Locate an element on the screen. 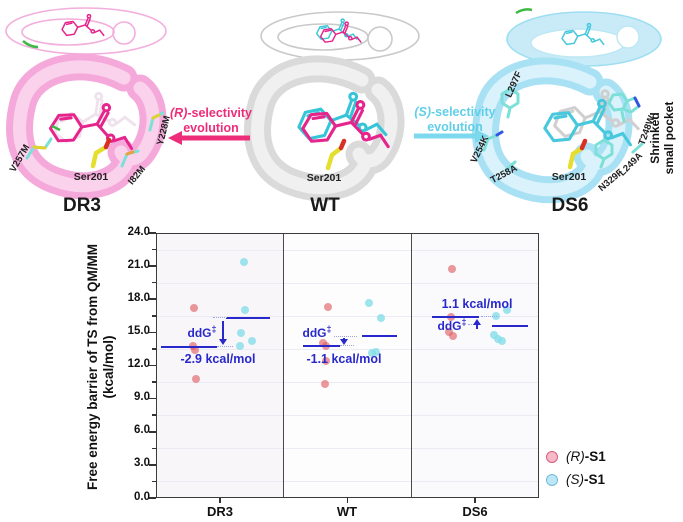  ddg-value-label: 1.1 kcal/mol is located at coordinates (477, 304).